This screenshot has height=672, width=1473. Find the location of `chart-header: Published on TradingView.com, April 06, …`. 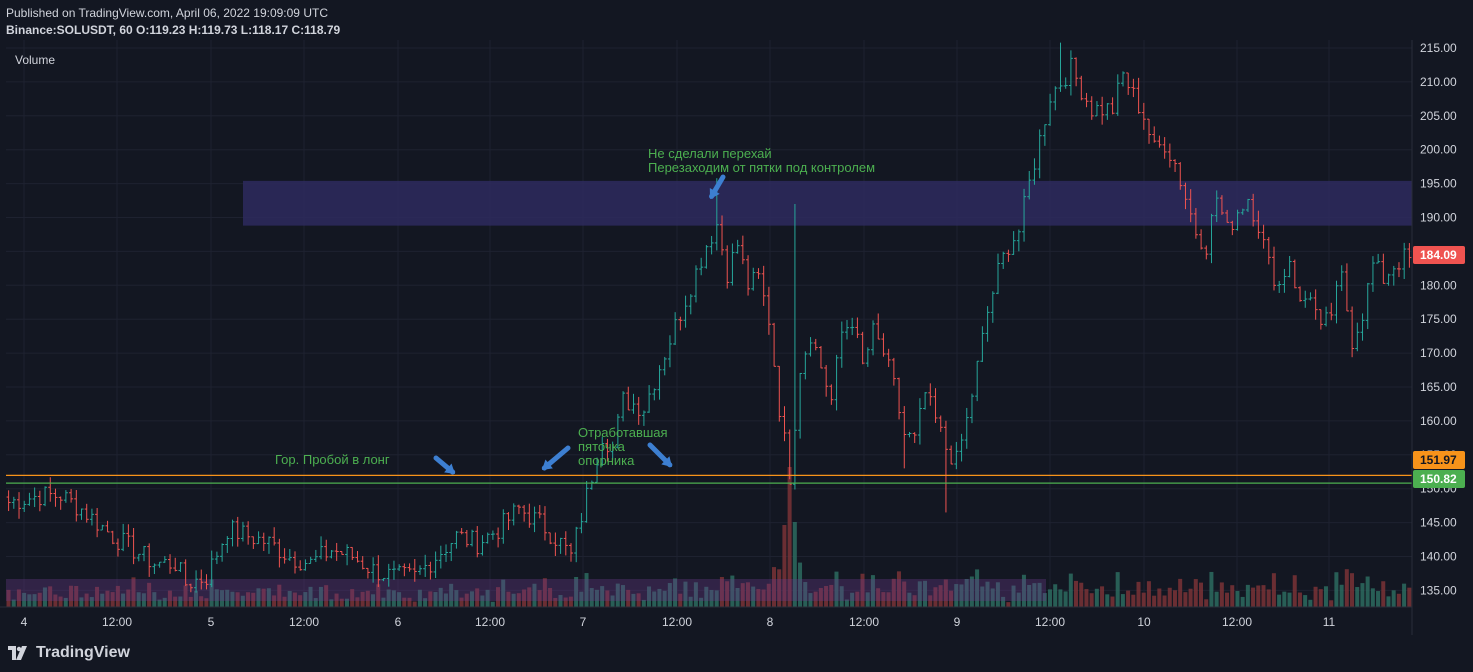

chart-header: Published on TradingView.com, April 06, … is located at coordinates (173, 22).